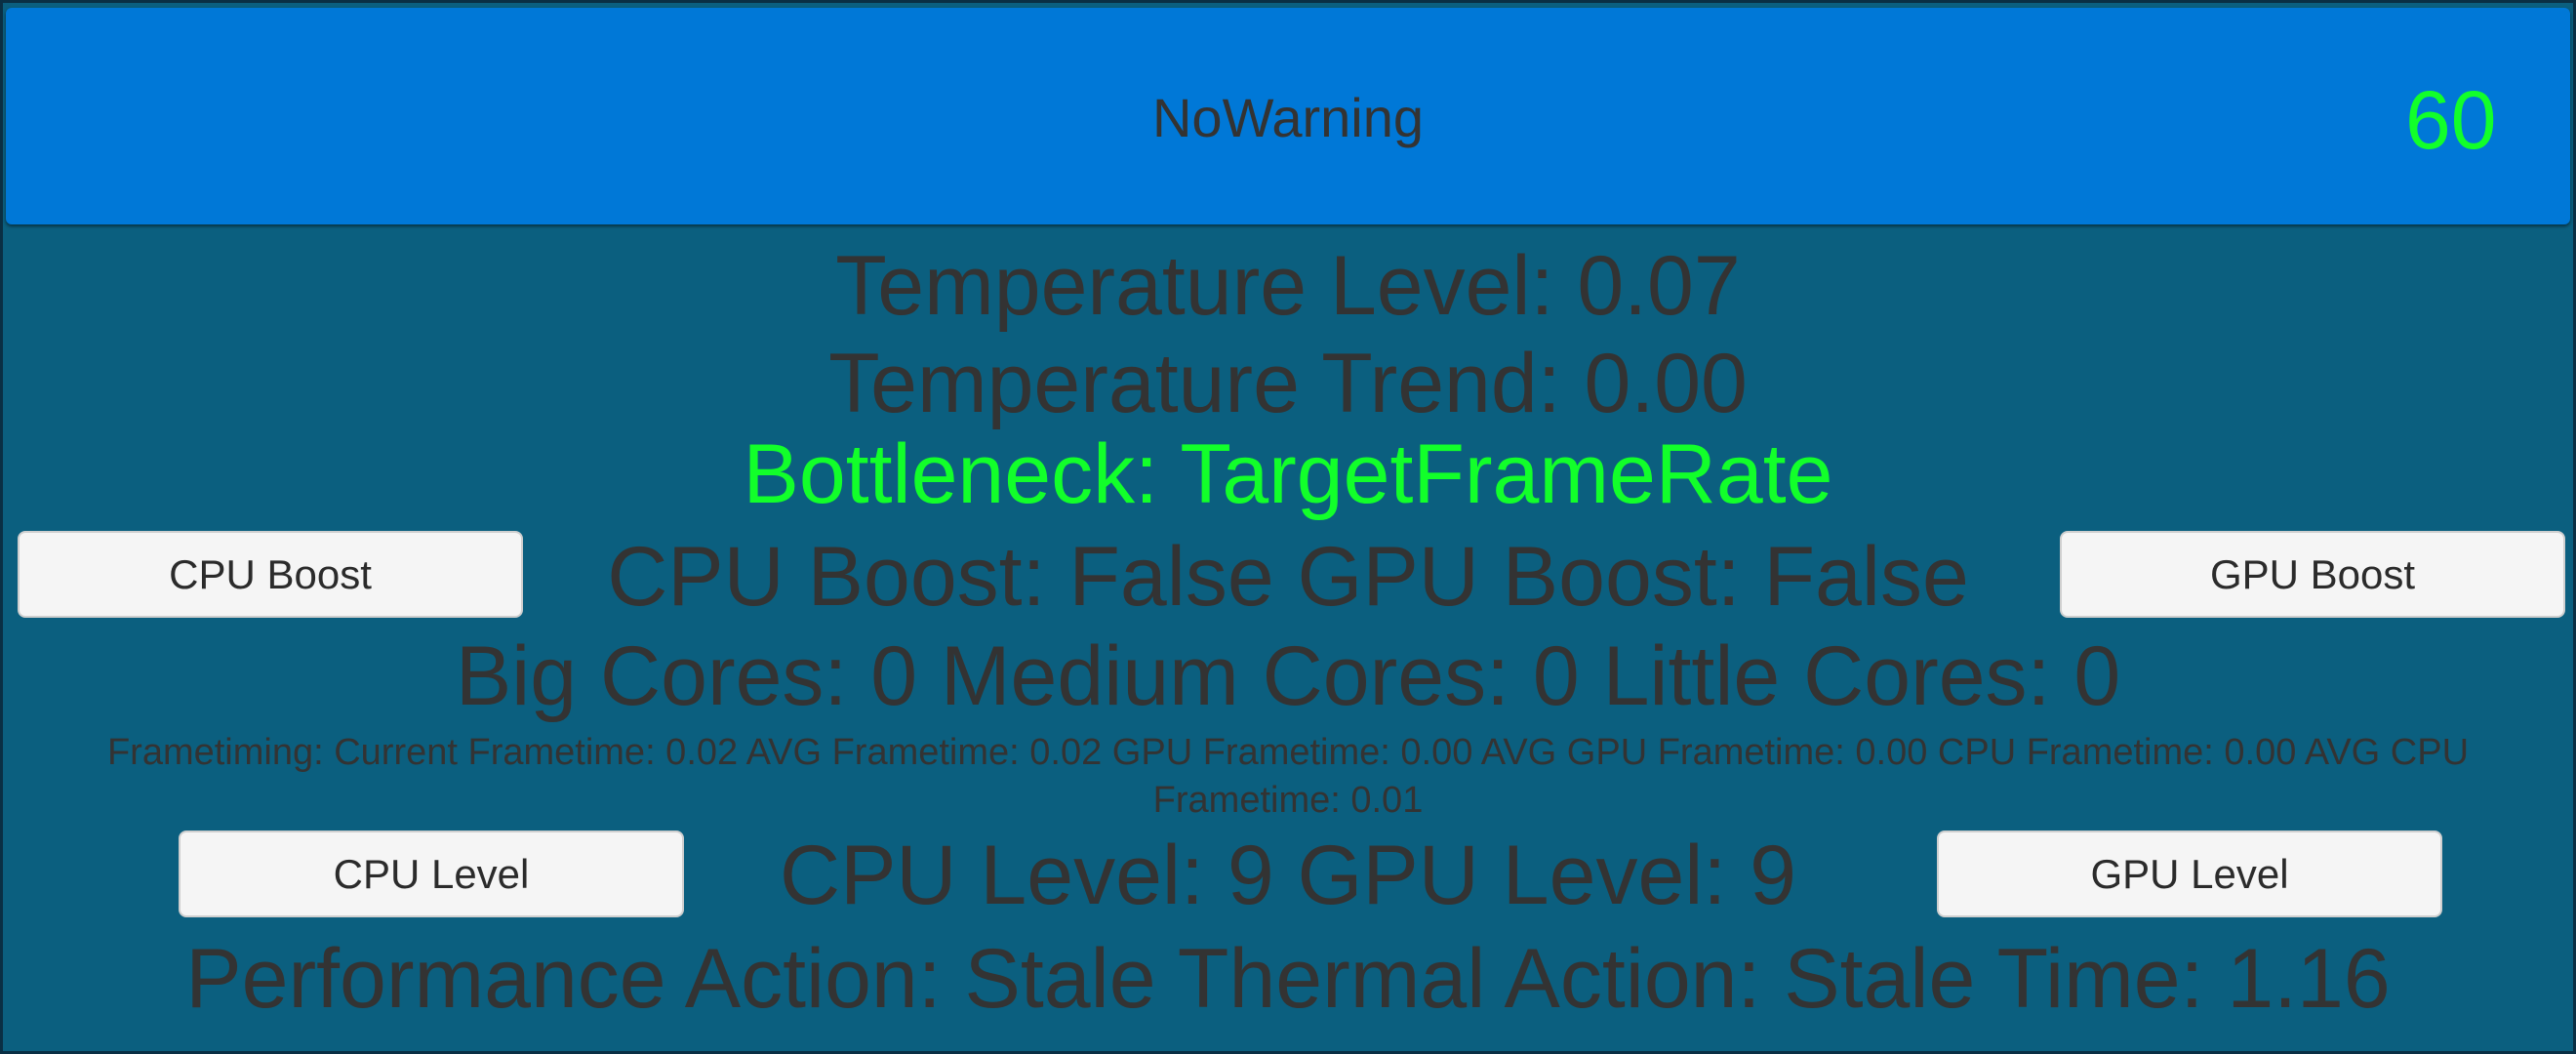 The width and height of the screenshot is (2576, 1054). I want to click on gpu-level-button: GPU Level, so click(2189, 874).